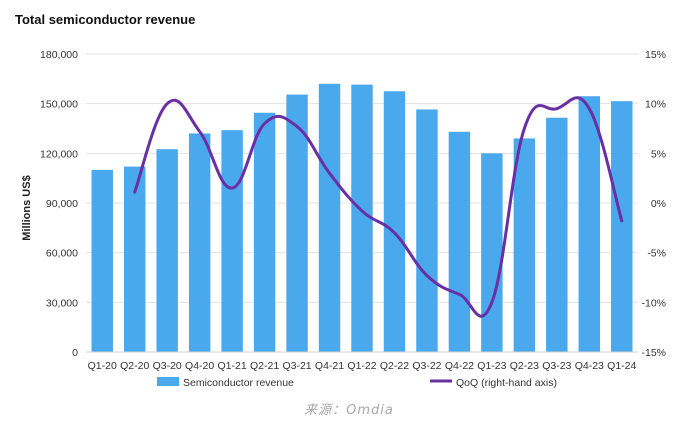 The image size is (699, 435). I want to click on x-tick-label: Q3-23, so click(556, 366).